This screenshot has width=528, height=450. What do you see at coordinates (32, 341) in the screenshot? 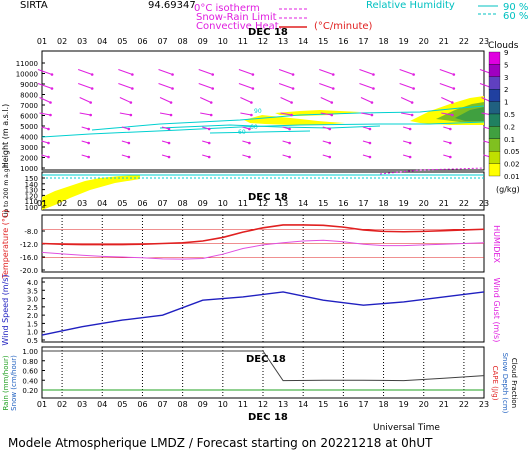
I see `wind-tick-label: 0.5` at bounding box center [32, 341].